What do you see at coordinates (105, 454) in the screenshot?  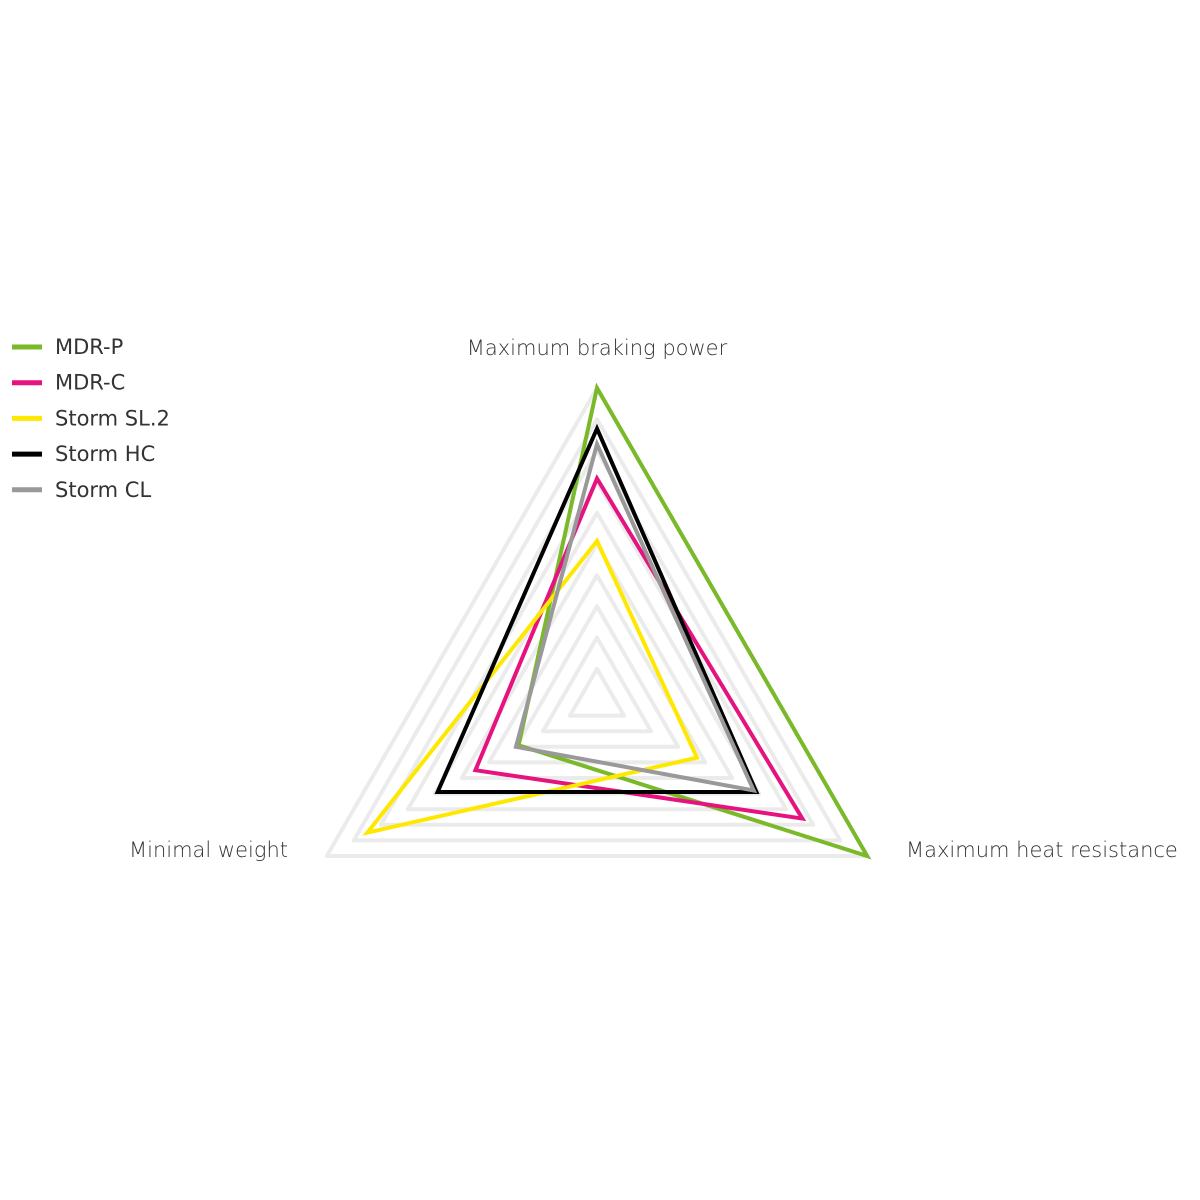 I see `legend-label: Storm HC` at bounding box center [105, 454].